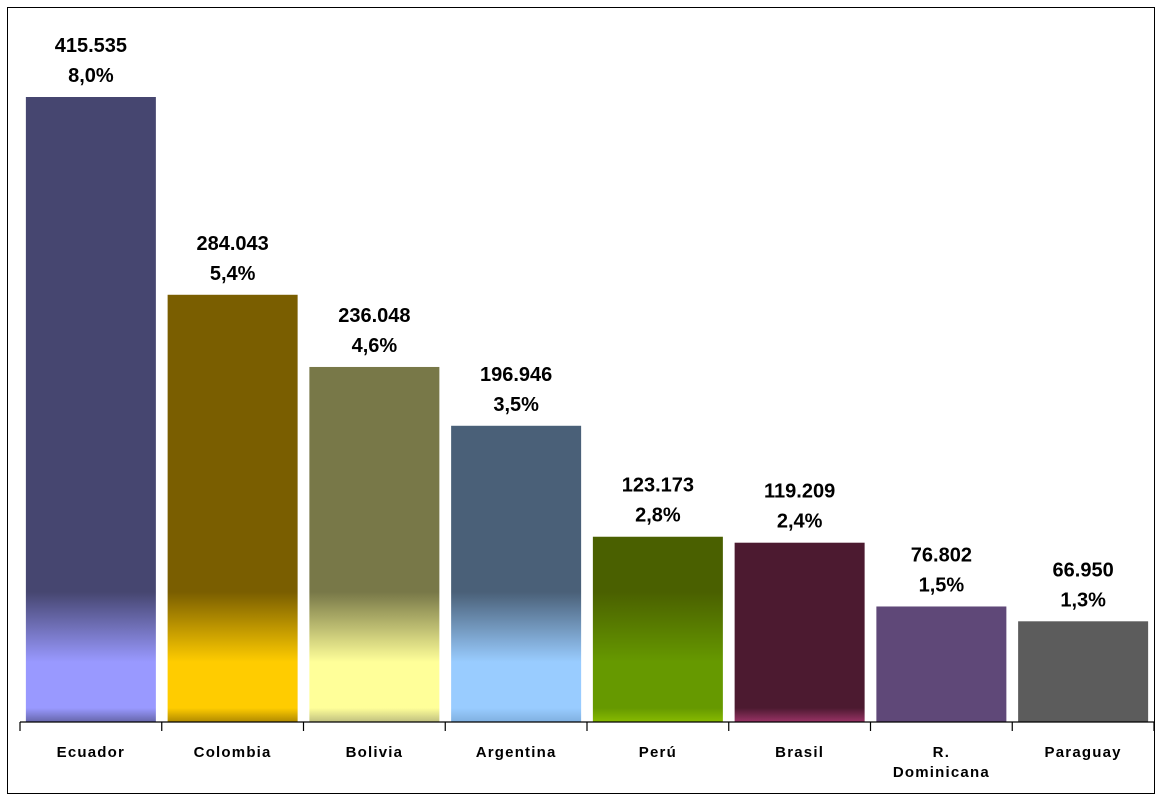 This screenshot has height=796, width=1158. Describe the element at coordinates (91, 752) in the screenshot. I see `category-label: Ecuador` at that location.